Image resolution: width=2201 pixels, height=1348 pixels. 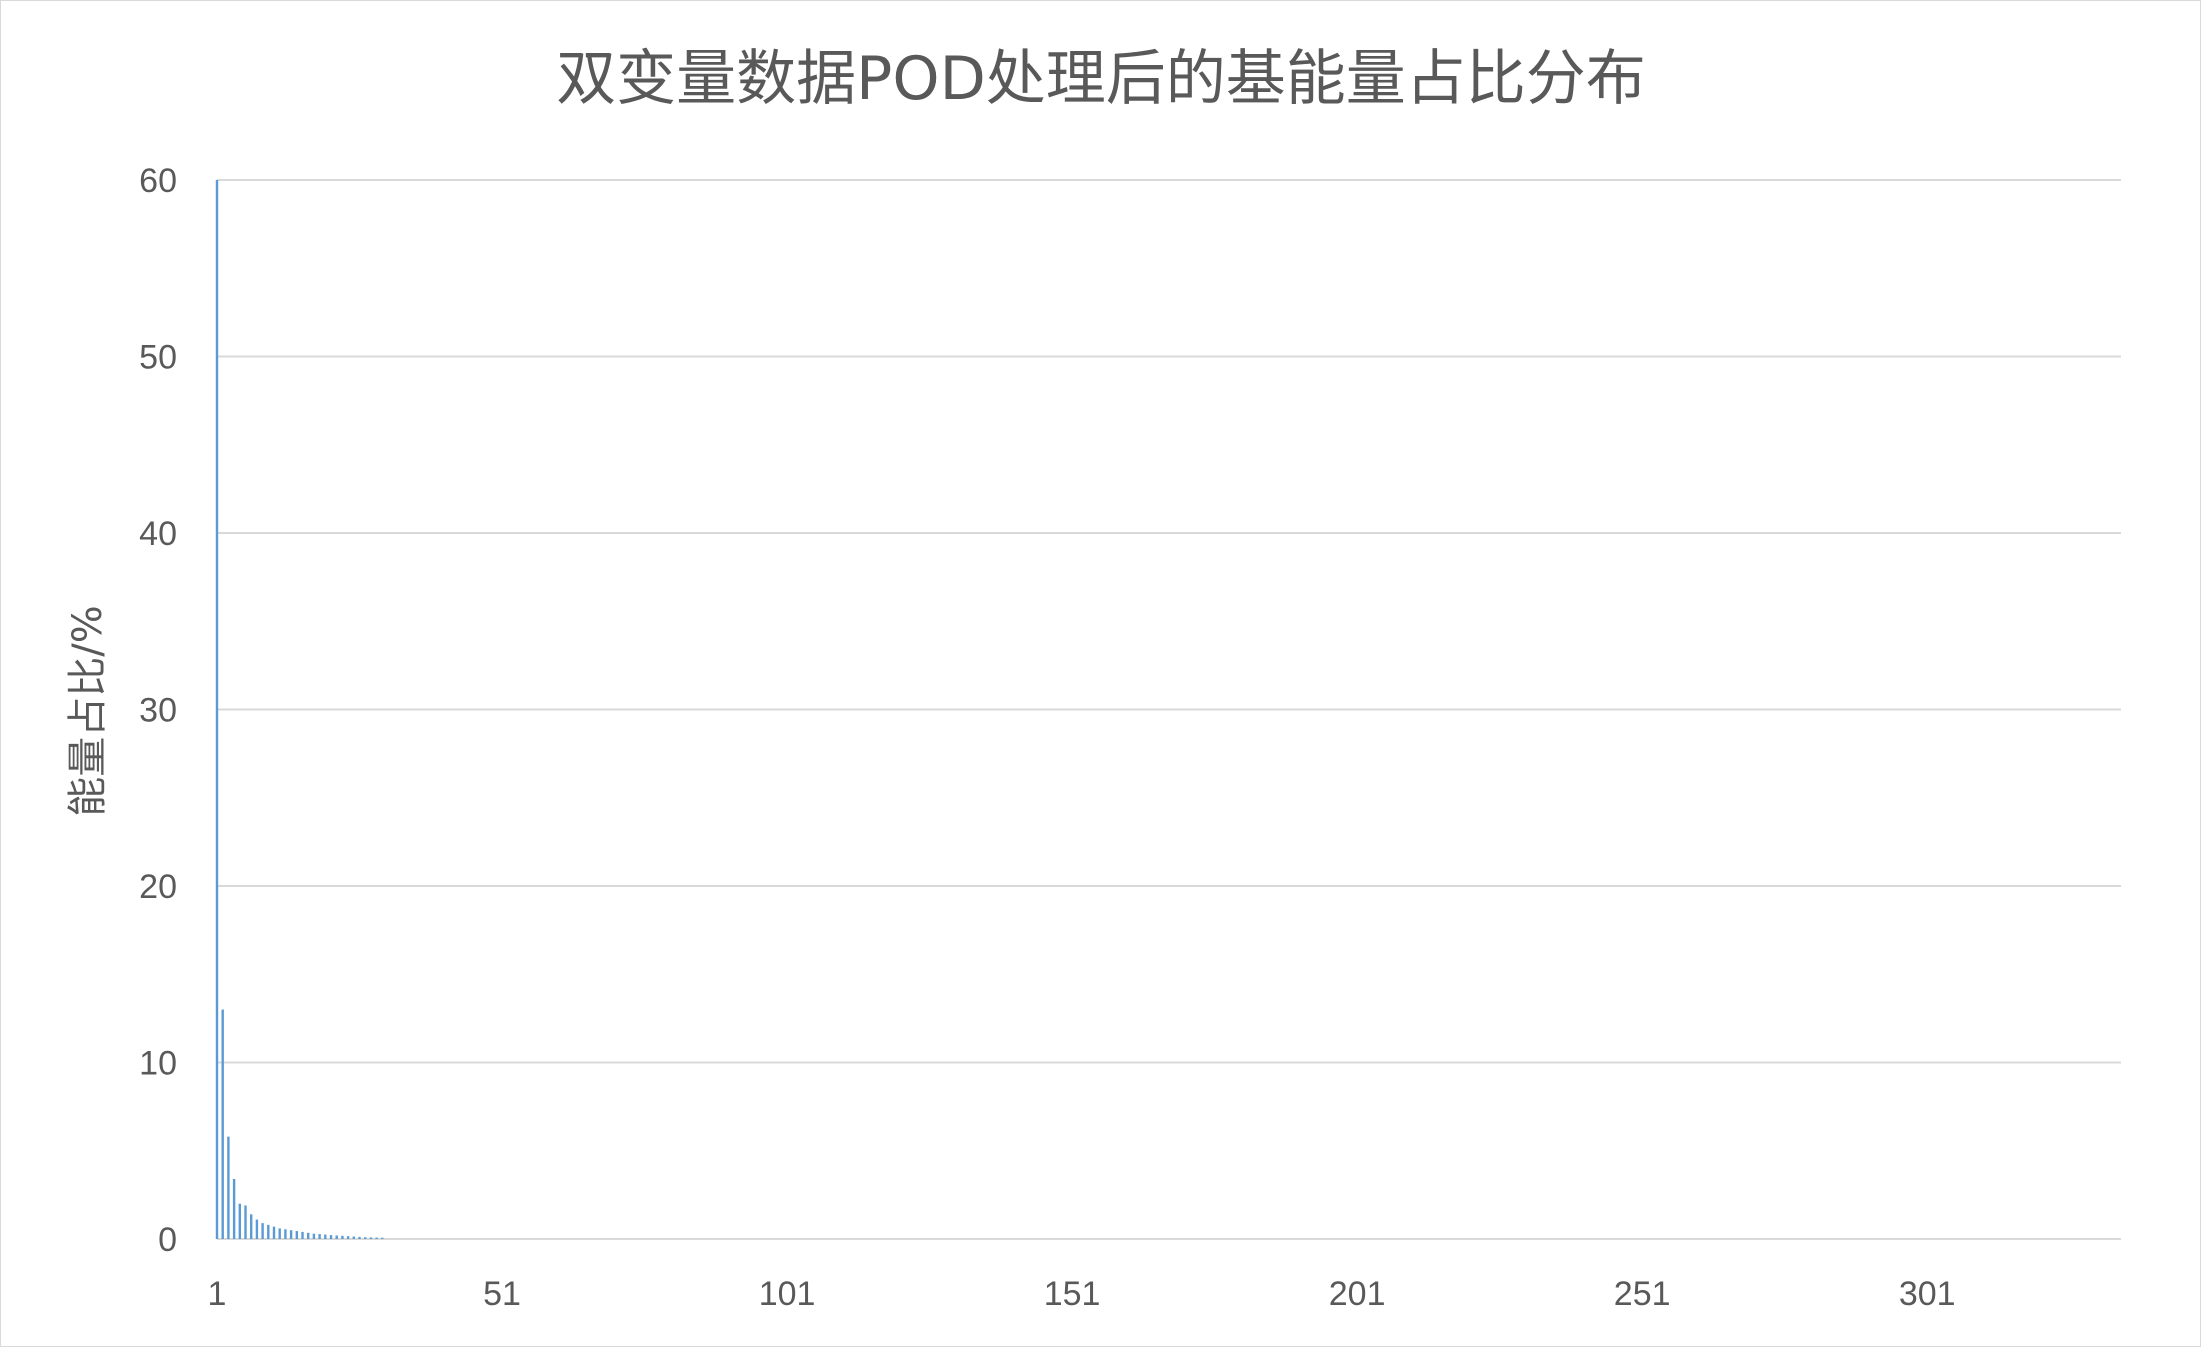 What do you see at coordinates (217, 1294) in the screenshot?
I see `x-tick-label: 1` at bounding box center [217, 1294].